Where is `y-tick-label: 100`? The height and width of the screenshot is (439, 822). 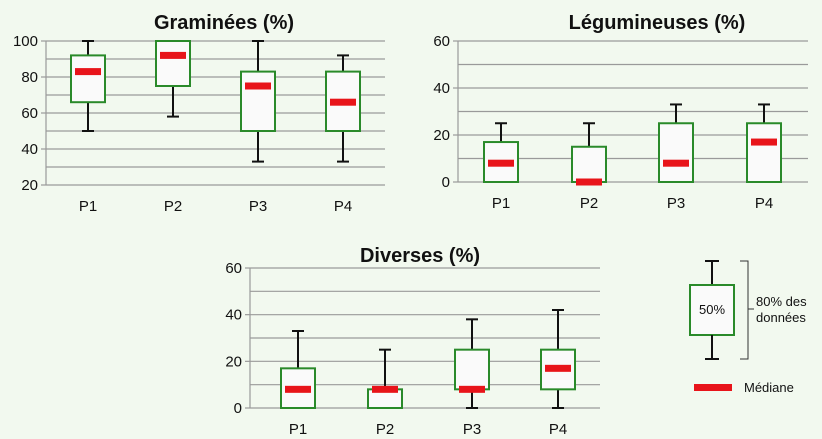
y-tick-label: 100 is located at coordinates (25, 41).